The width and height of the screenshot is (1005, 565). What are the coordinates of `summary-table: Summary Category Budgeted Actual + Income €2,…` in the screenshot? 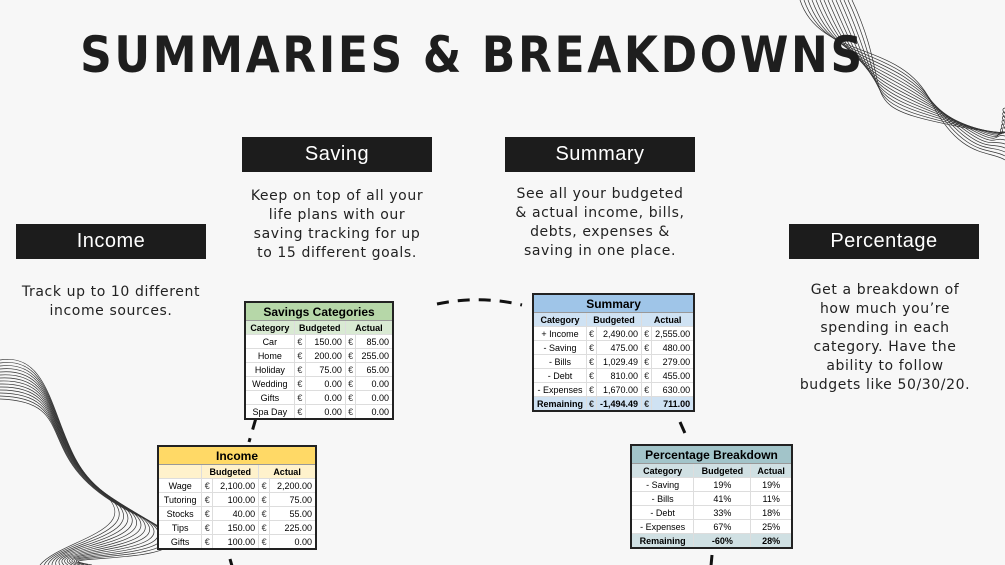 It's located at (614, 352).